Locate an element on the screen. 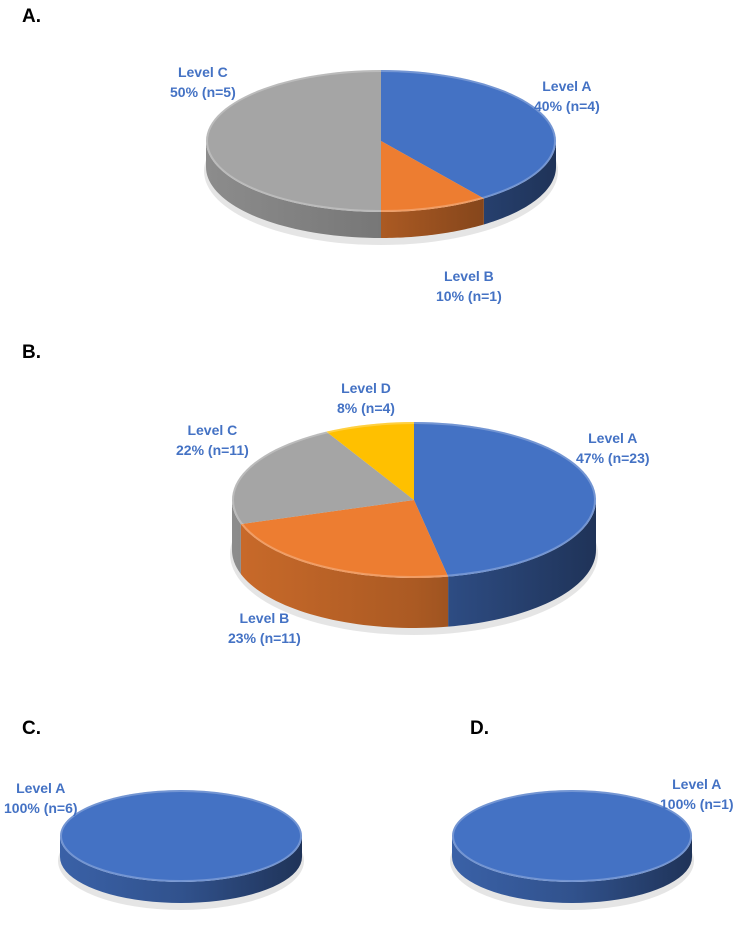  chart-a-level-c-label: Level C 50% (n=5) is located at coordinates (203, 82).